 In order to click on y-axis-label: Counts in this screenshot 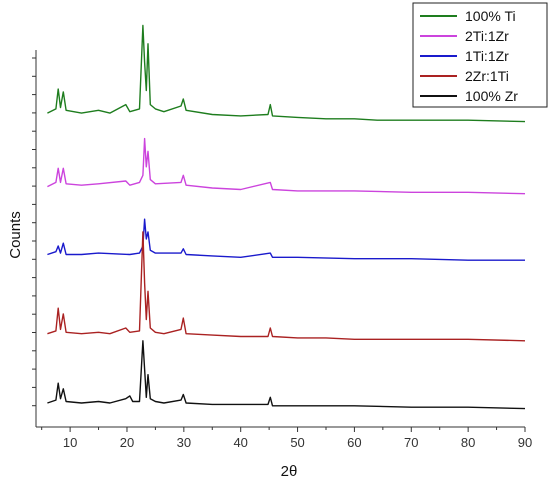, I will do `click(15, 235)`.